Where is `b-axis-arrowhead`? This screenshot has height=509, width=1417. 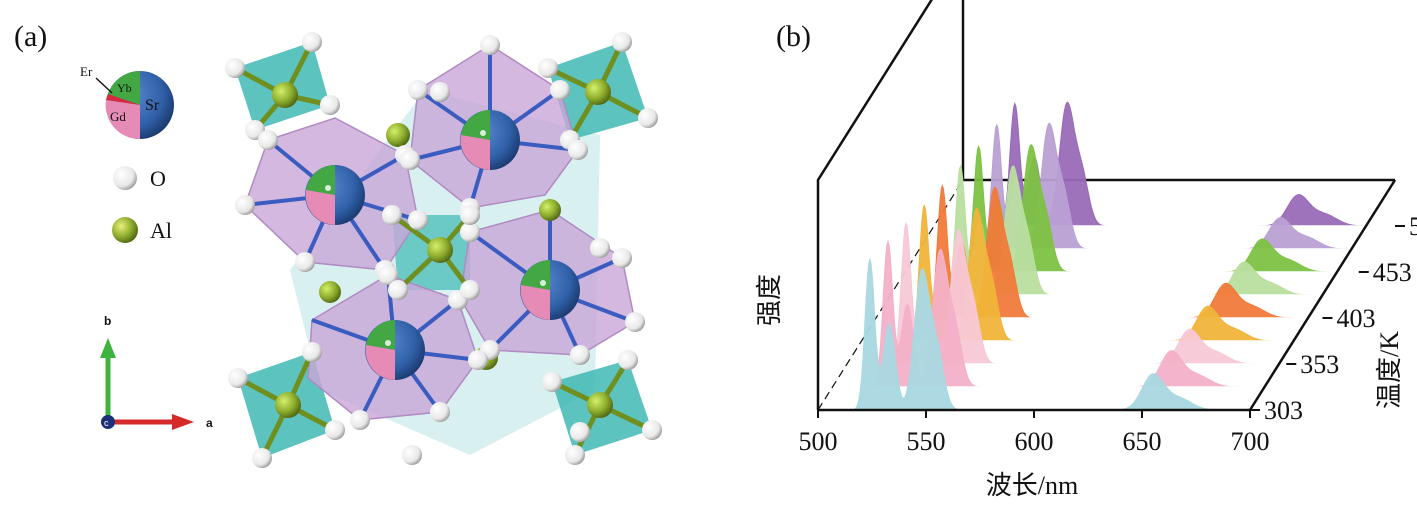
b-axis-arrowhead is located at coordinates (108, 348).